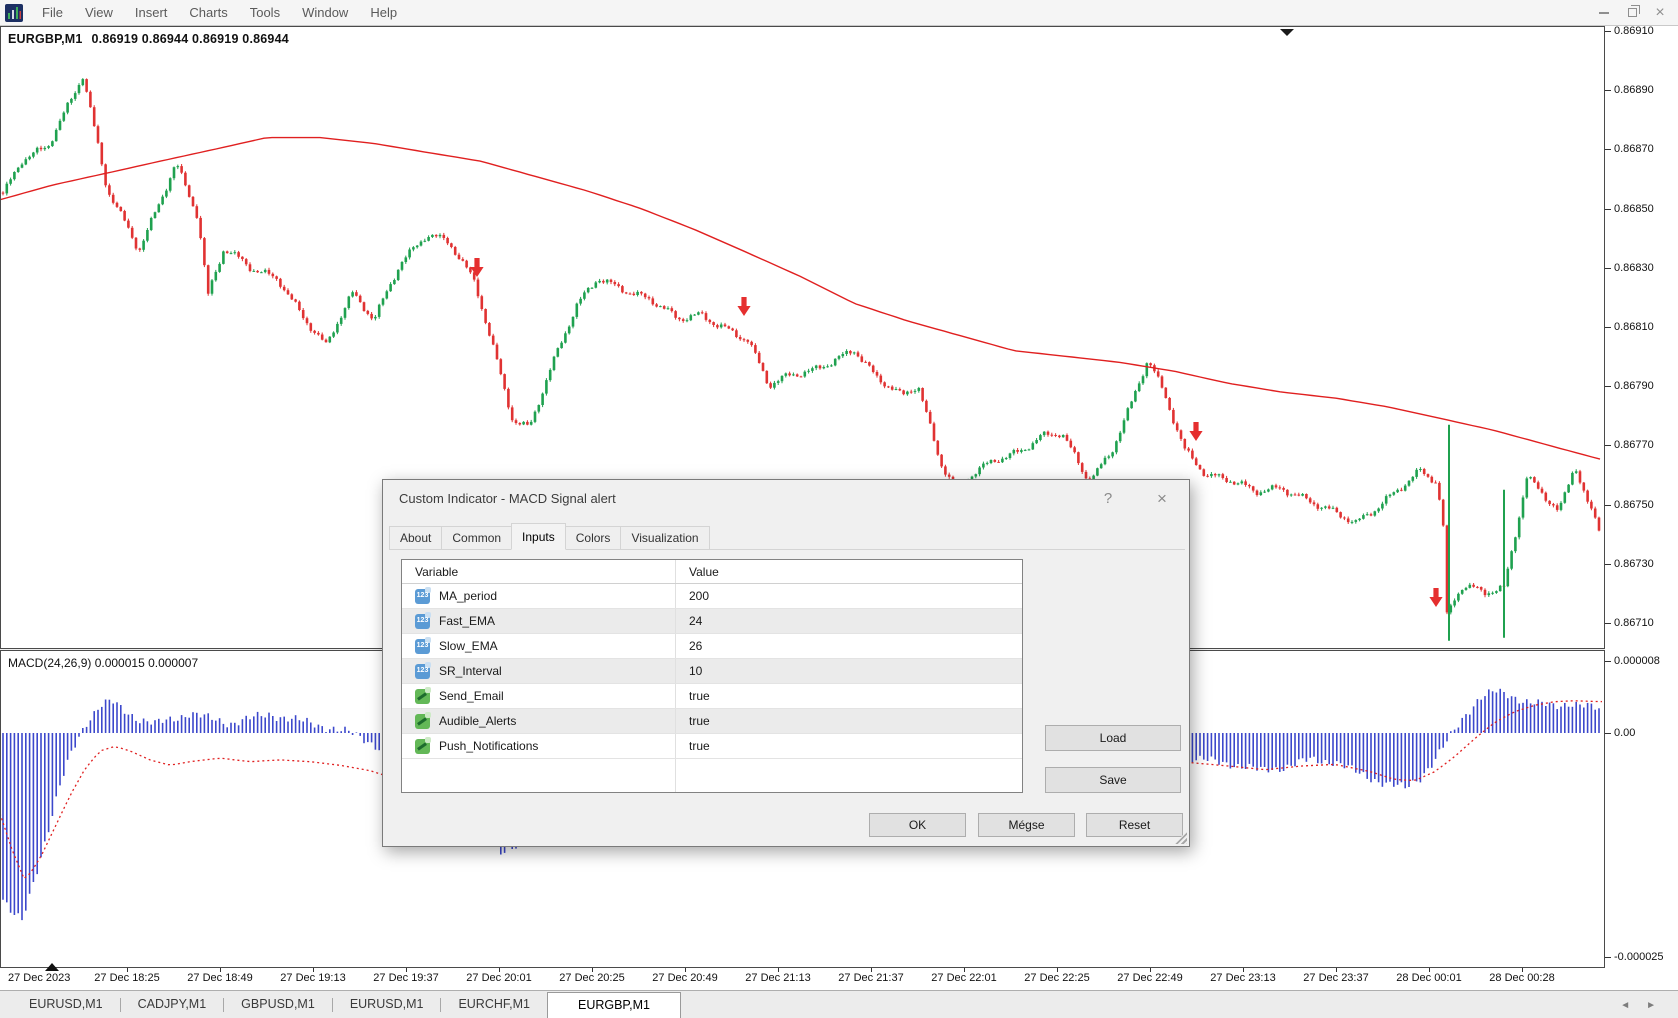  I want to click on param-row-ma-period: MA_period 200, so click(712, 596).